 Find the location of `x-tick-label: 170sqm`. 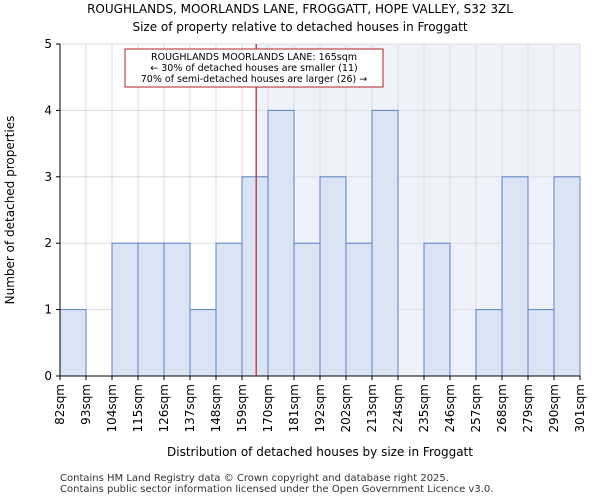

x-tick-label: 170sqm is located at coordinates (268, 408).